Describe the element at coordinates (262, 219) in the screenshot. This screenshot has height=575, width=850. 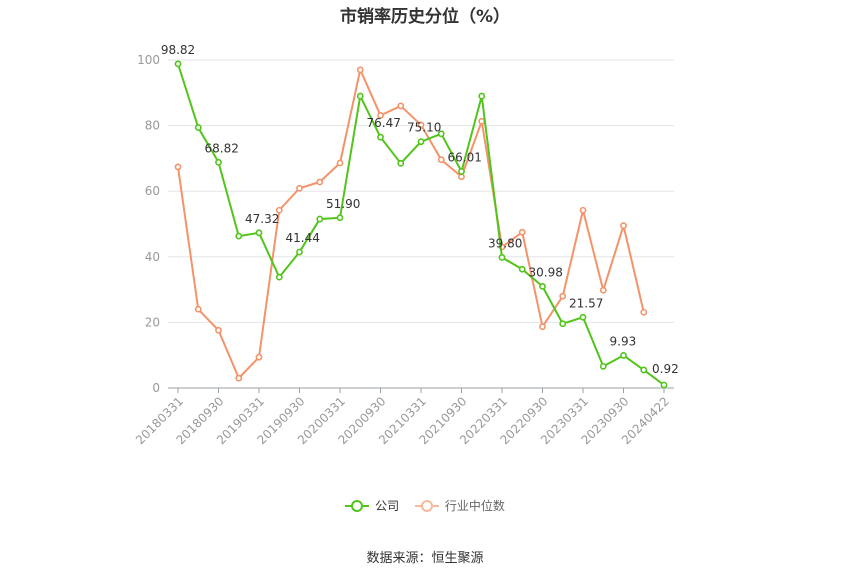
I see `data-label: 47.32` at that location.